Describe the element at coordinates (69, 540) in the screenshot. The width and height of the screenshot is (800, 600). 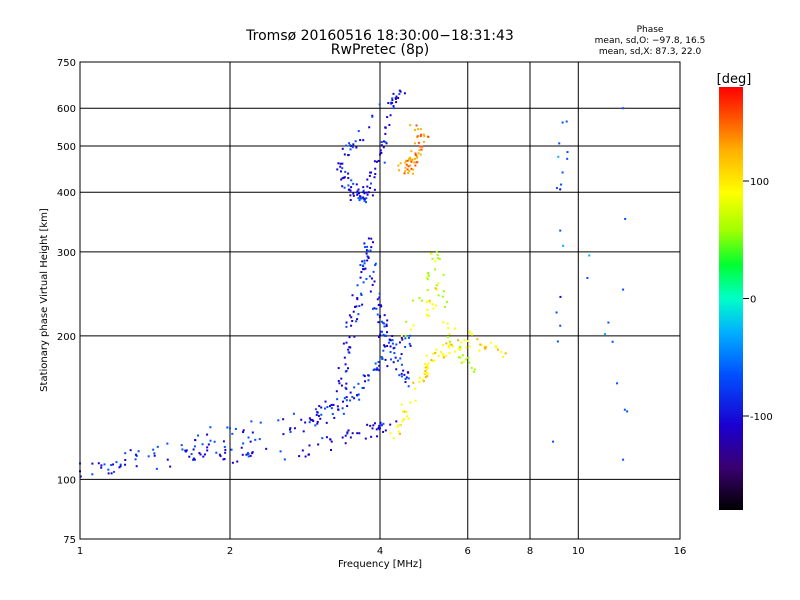
I see `y-tick-label: 75` at that location.